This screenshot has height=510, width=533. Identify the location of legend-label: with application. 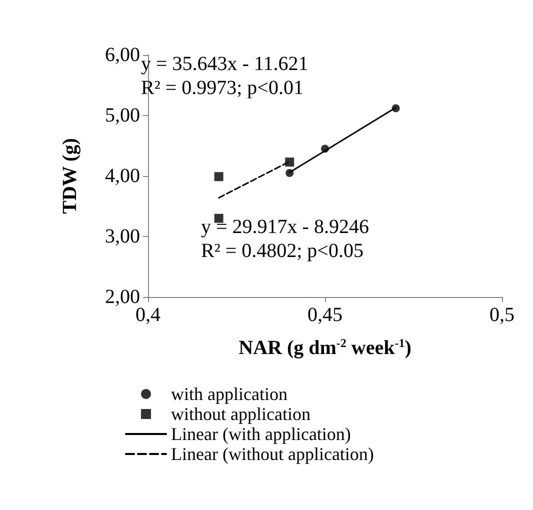
(229, 394).